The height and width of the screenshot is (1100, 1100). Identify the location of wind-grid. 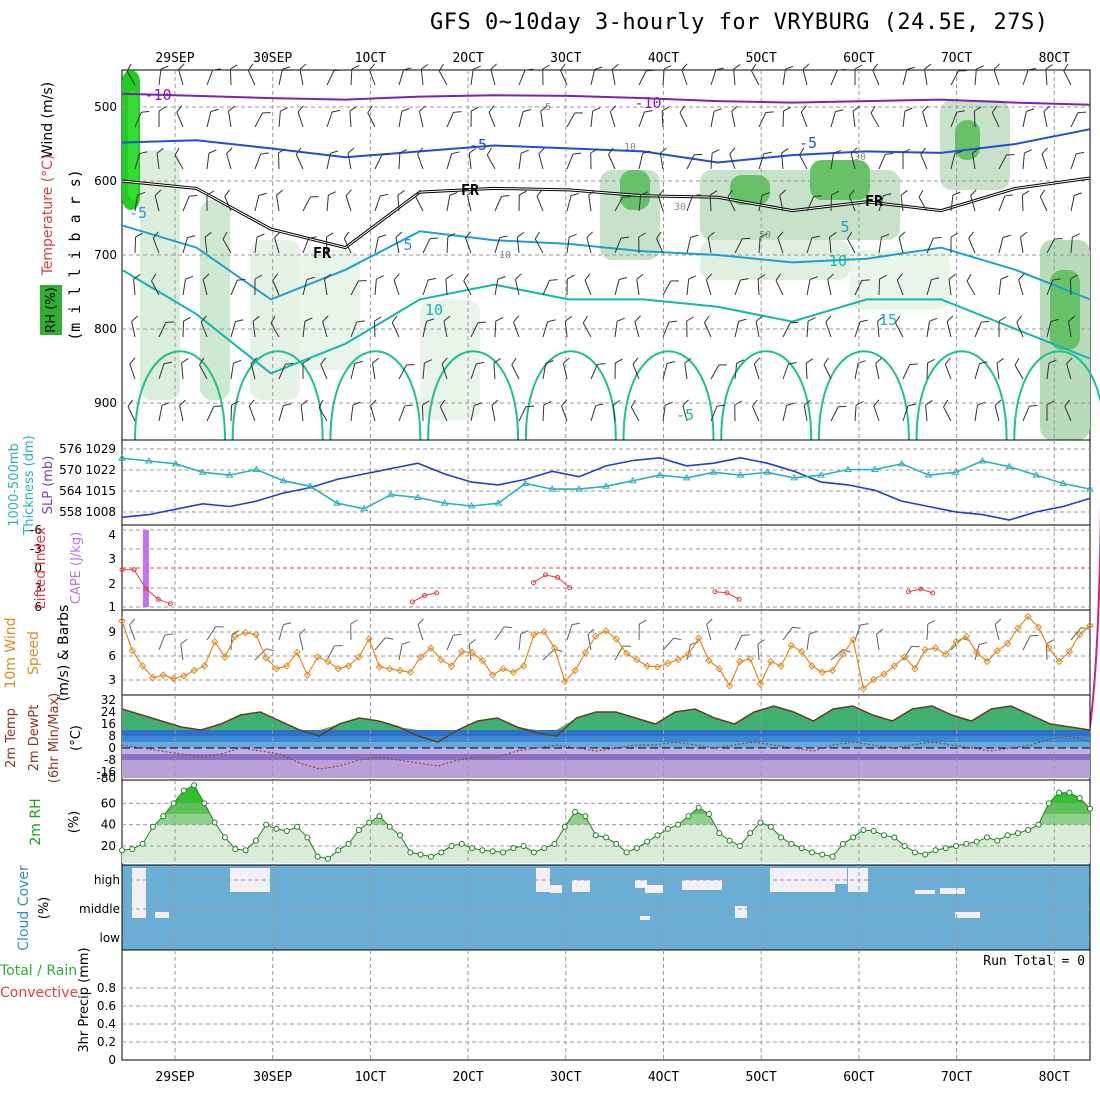
(606, 652).